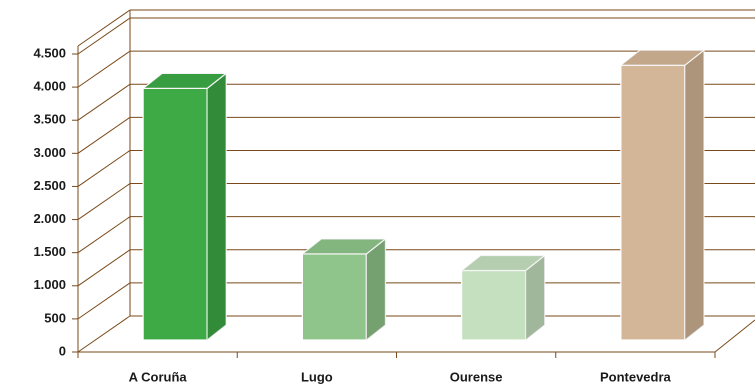 The width and height of the screenshot is (755, 385). I want to click on y-tick-label: 0, so click(62, 350).